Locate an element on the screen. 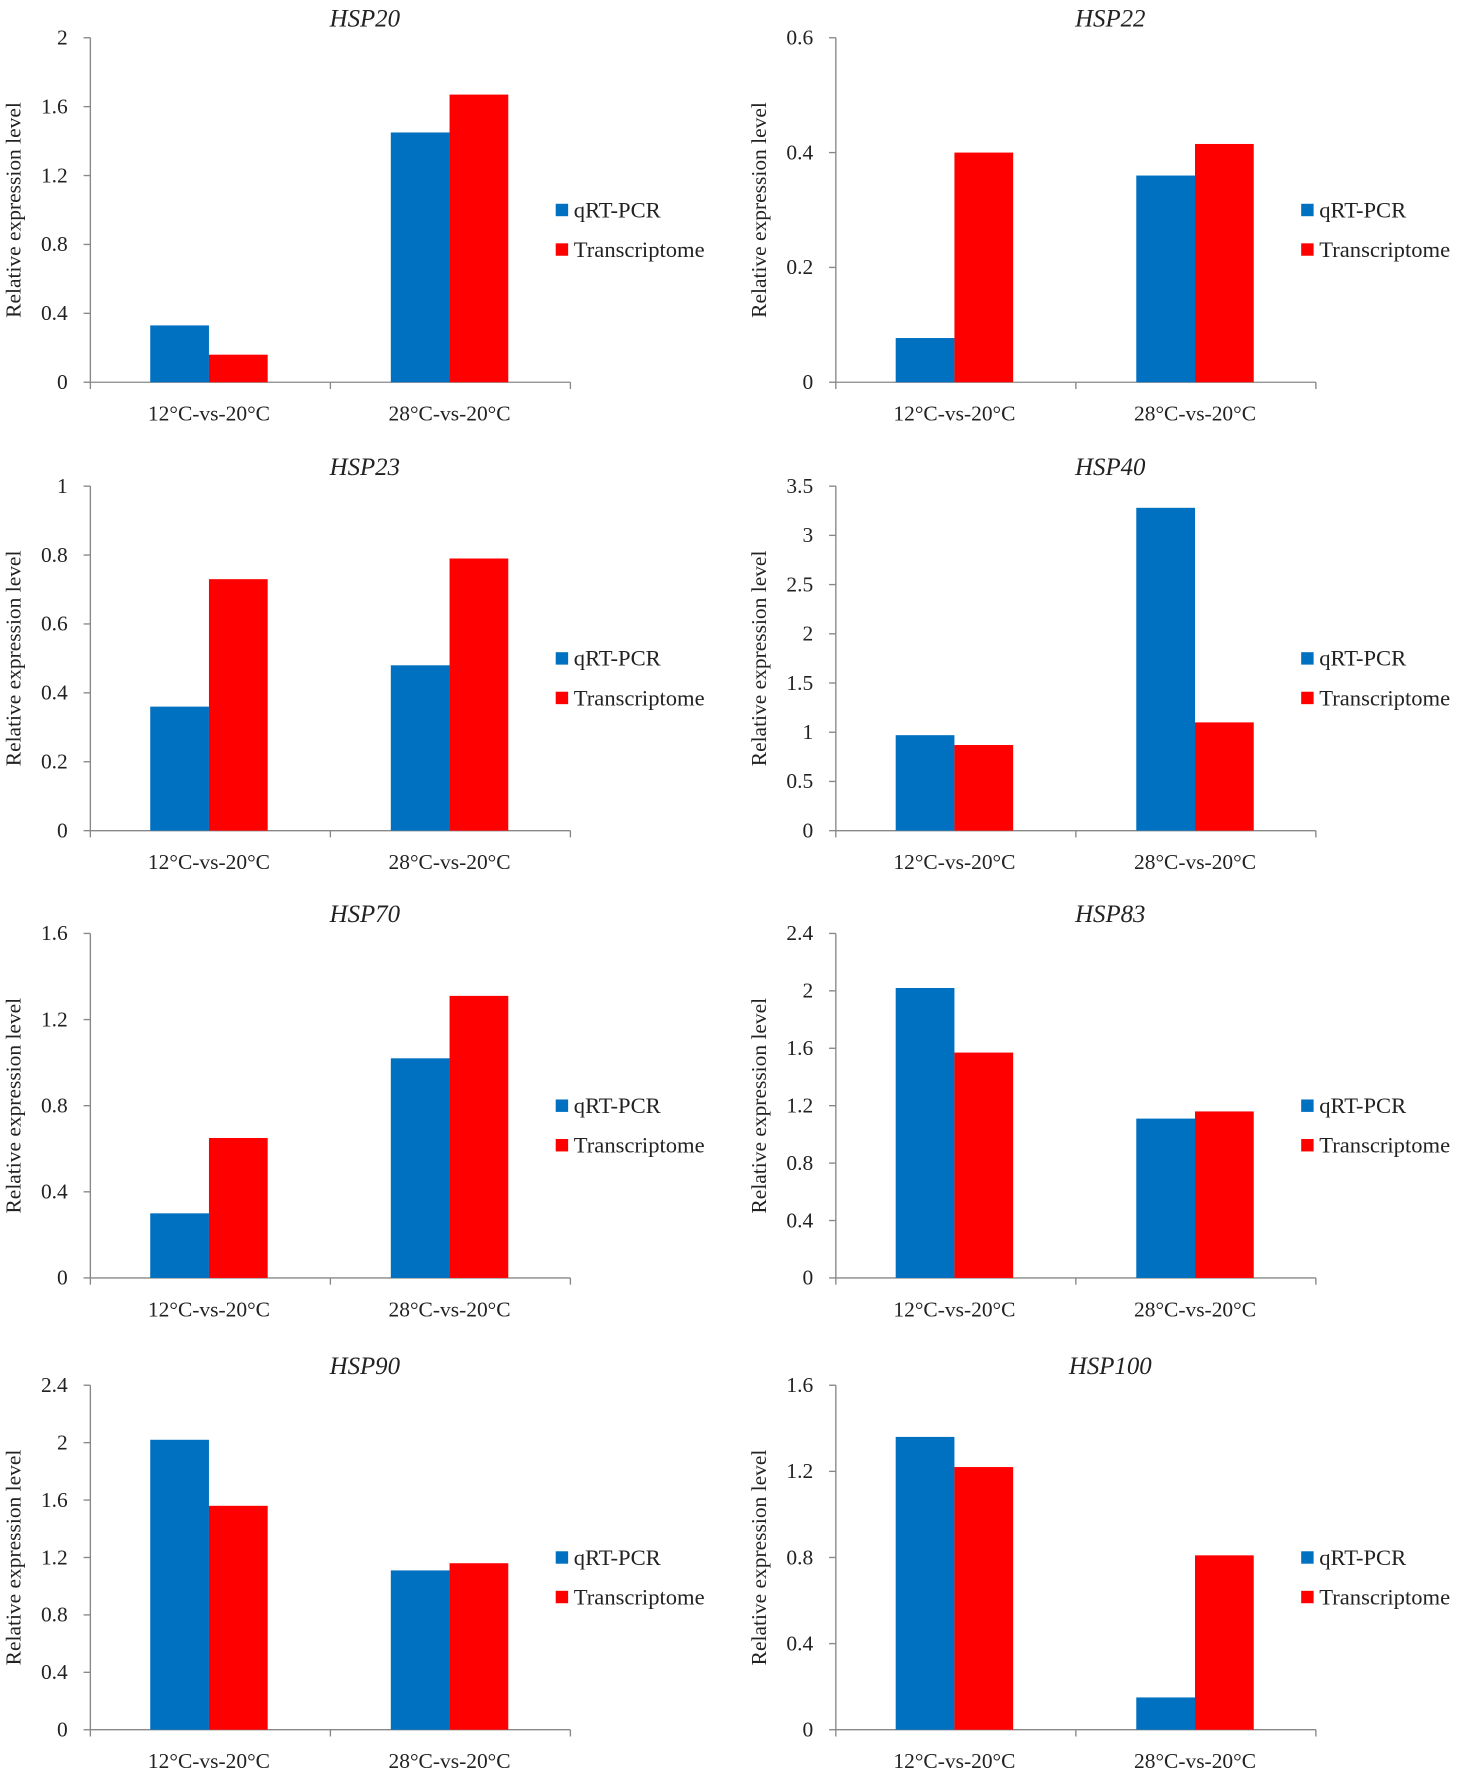 Image resolution: width=1474 pixels, height=1772 pixels. chart-title: HSP83 is located at coordinates (1109, 914).